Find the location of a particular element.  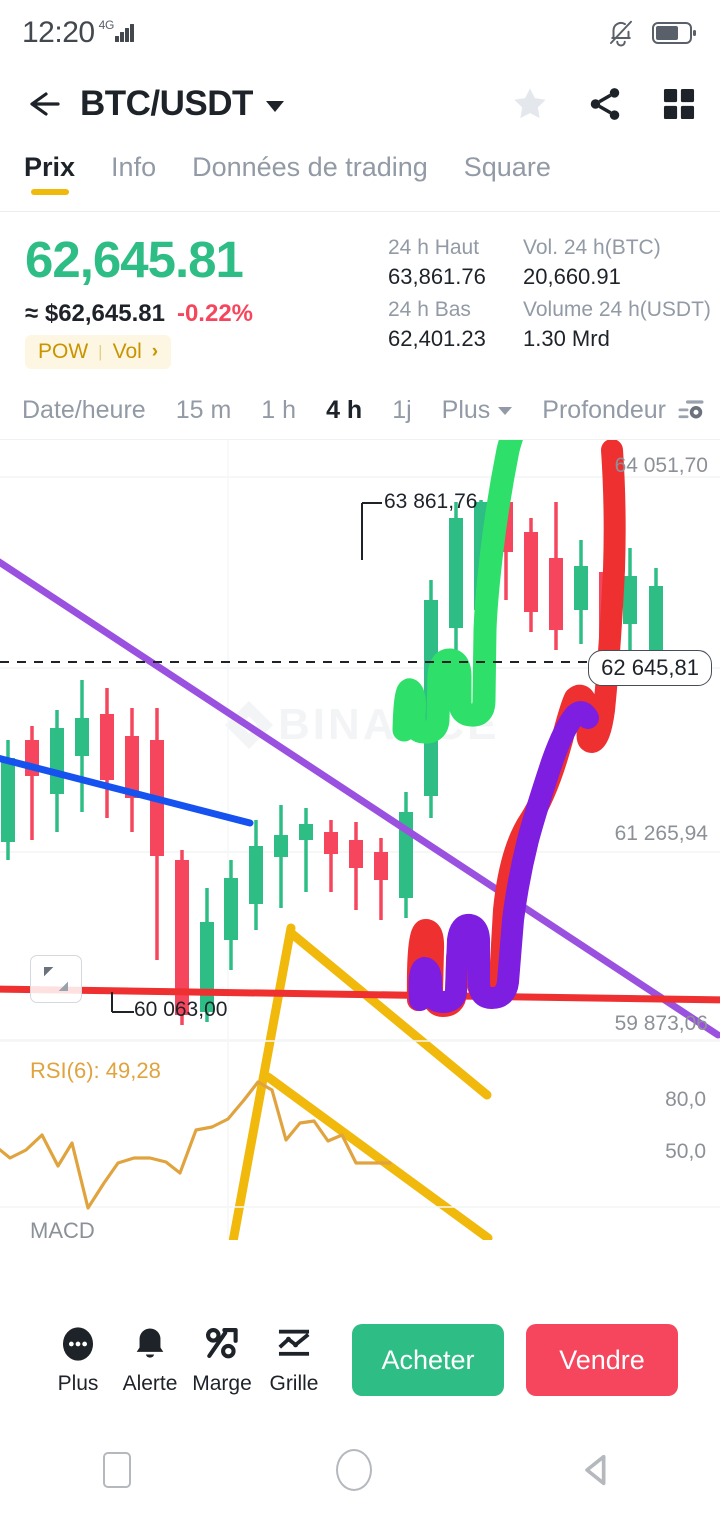

grid-icon is located at coordinates (679, 104).